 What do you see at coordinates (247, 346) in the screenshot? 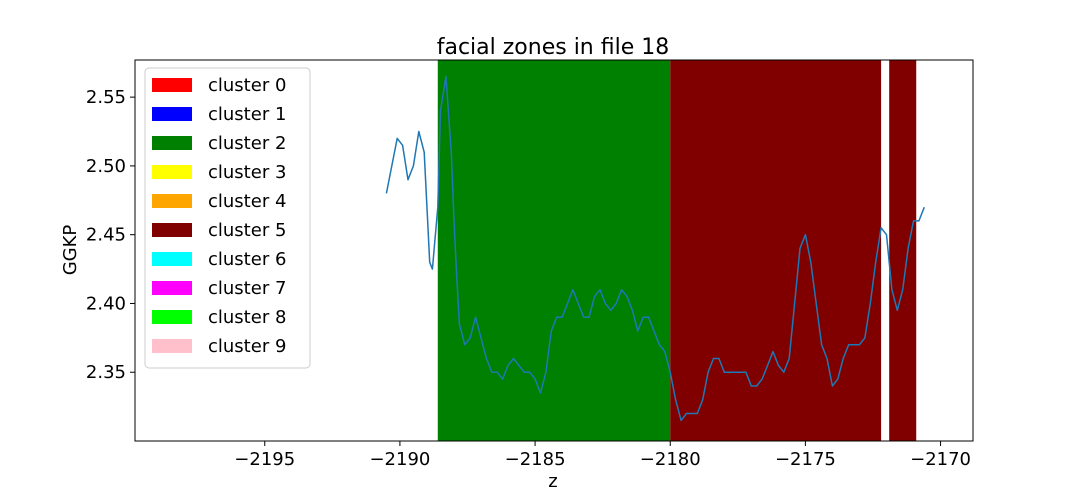
I see `legend-label-9: cluster 9` at bounding box center [247, 346].